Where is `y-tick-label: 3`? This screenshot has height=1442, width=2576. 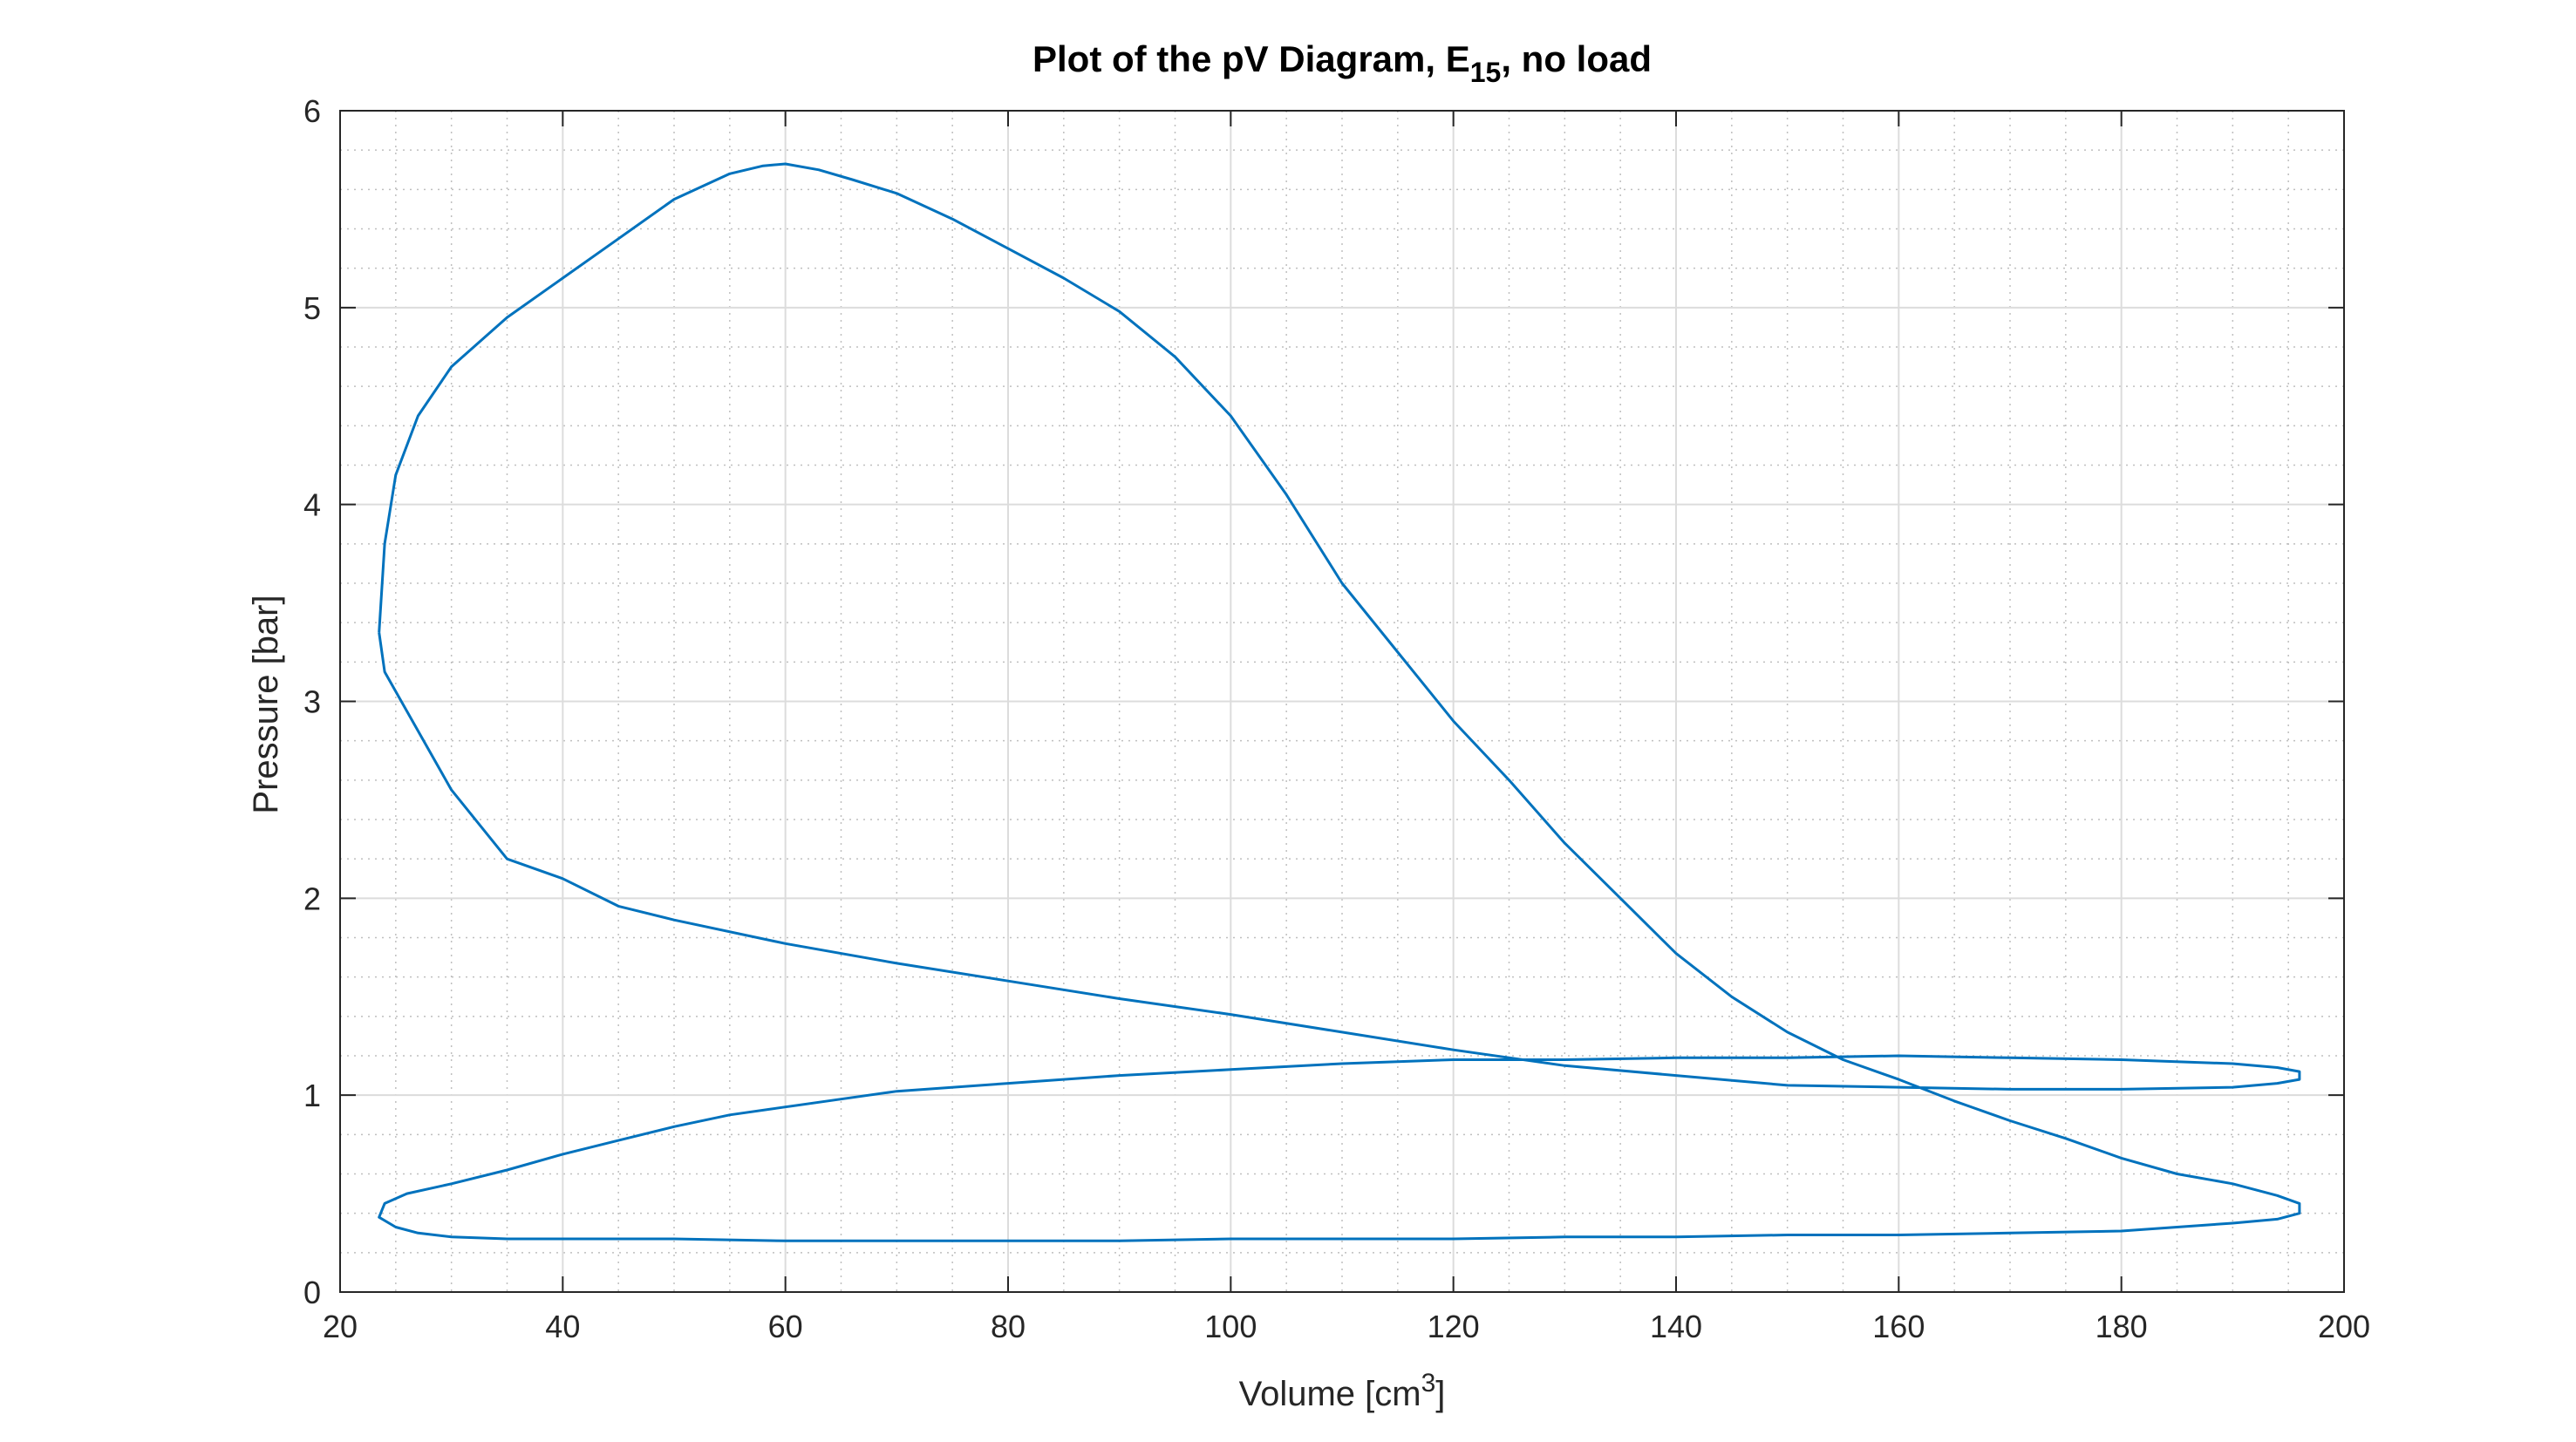 y-tick-label: 3 is located at coordinates (312, 702).